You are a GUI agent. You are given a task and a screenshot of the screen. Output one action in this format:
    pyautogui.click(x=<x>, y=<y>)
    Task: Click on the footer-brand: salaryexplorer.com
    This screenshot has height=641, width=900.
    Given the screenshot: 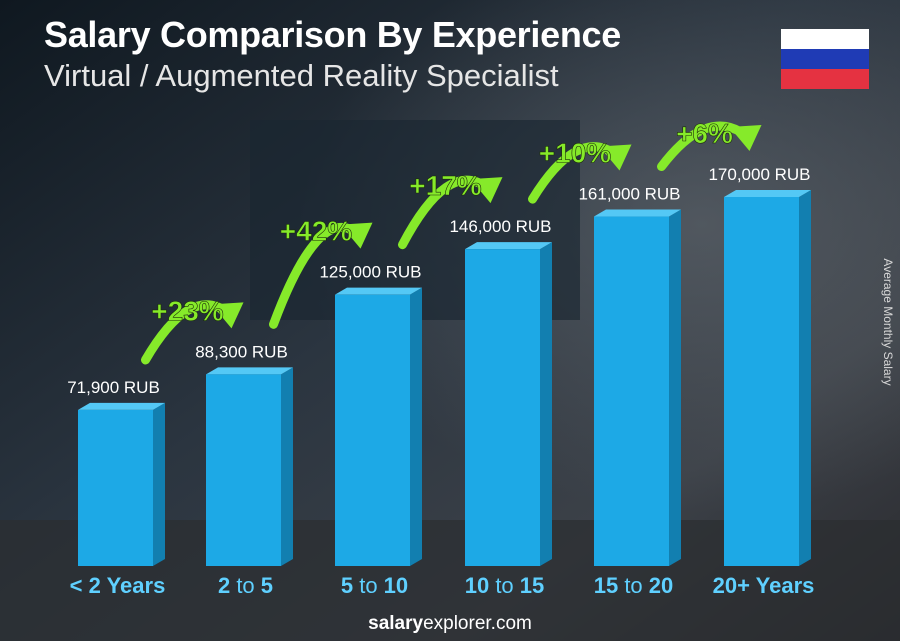 What is the action you would take?
    pyautogui.click(x=450, y=624)
    